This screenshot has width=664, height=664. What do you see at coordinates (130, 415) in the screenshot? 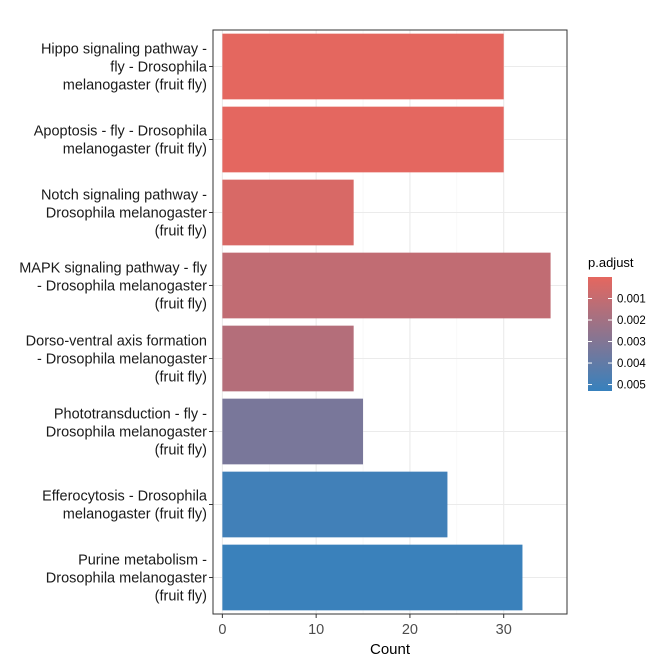
I see `y-category-label-line: Phototransduction - fly -` at bounding box center [130, 415].